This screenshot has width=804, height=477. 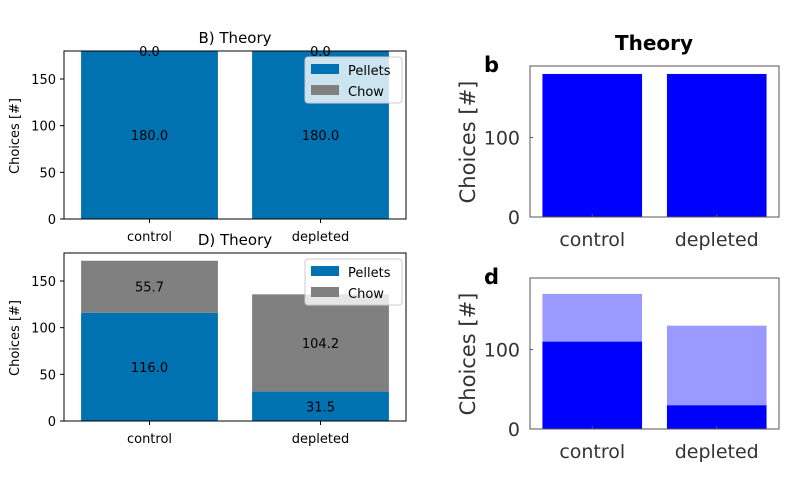 What do you see at coordinates (502, 139) in the screenshot?
I see `right-top-ytick-label-100: 100` at bounding box center [502, 139].